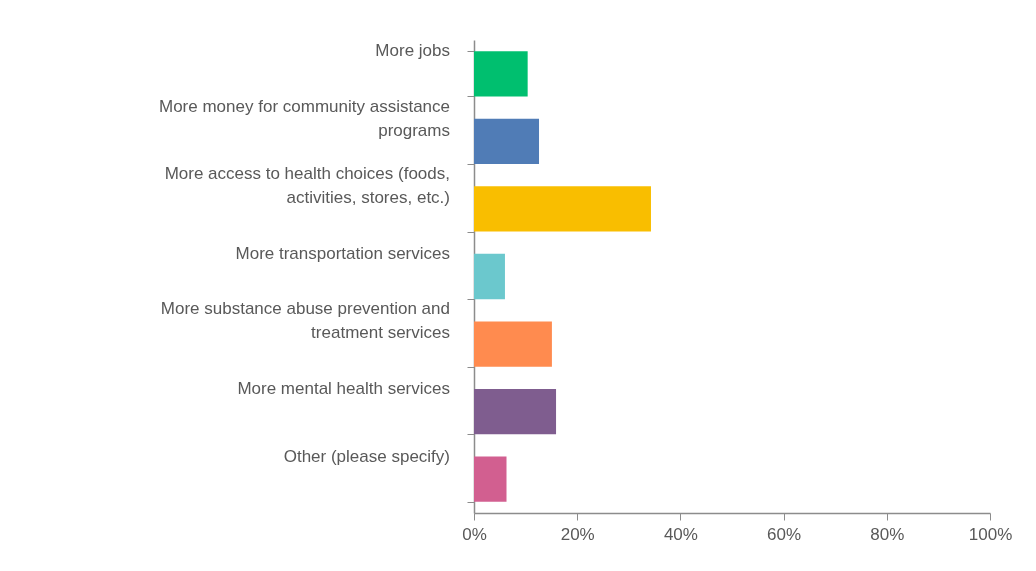 The width and height of the screenshot is (1036, 571). I want to click on y-tick-label: More mental health services, so click(343, 389).